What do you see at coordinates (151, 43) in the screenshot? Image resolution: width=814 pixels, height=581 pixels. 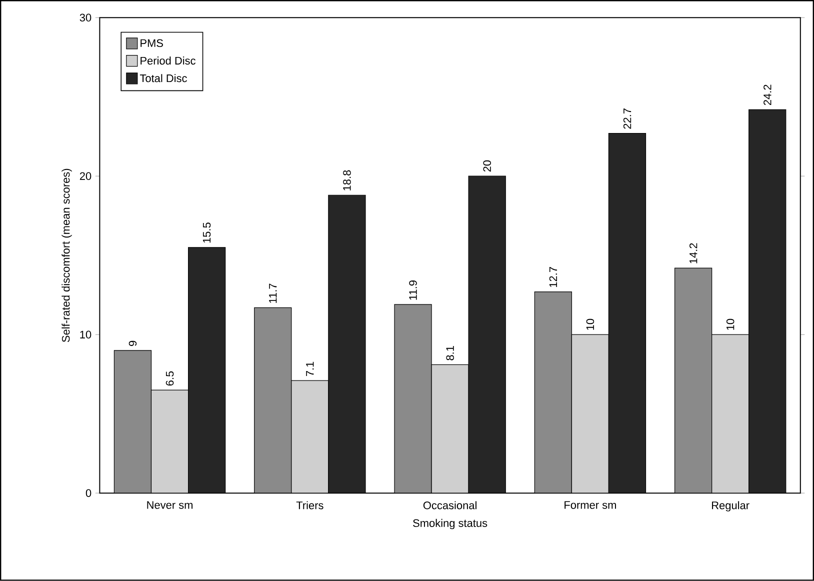 I see `legend-label: PMS` at bounding box center [151, 43].